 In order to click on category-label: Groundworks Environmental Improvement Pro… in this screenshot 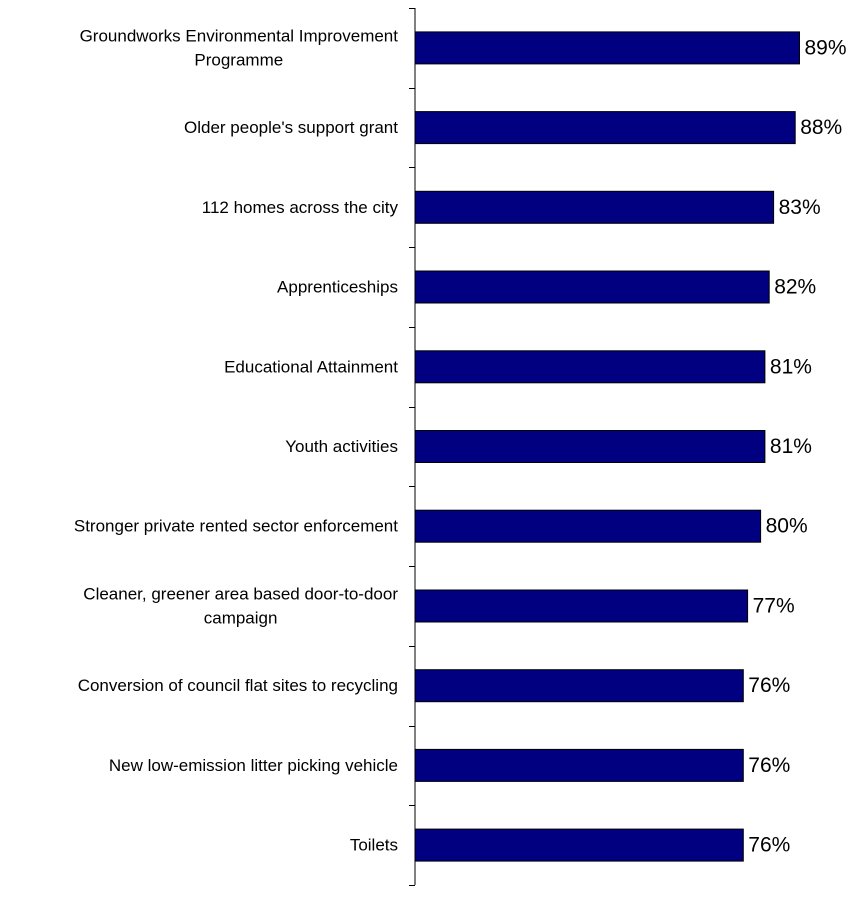, I will do `click(239, 47)`.